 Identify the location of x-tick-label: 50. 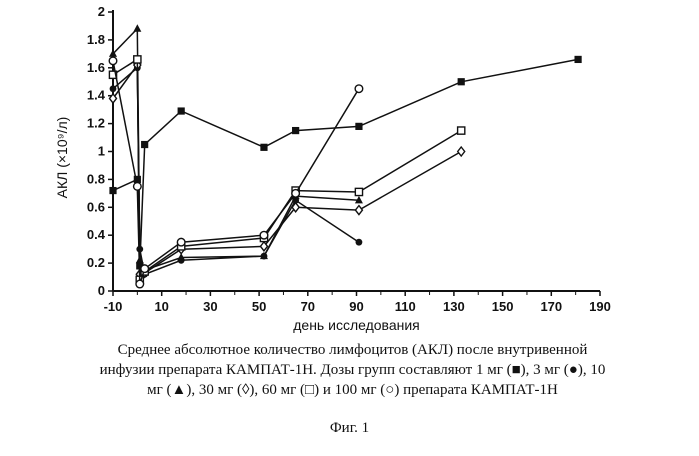
(259, 306).